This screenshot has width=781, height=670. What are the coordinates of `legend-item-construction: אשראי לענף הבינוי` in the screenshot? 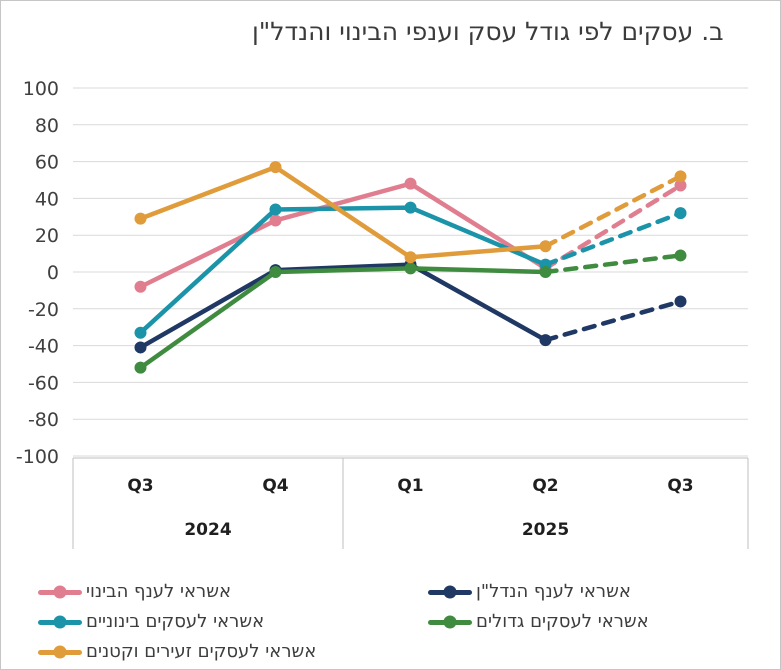 It's located at (233, 592).